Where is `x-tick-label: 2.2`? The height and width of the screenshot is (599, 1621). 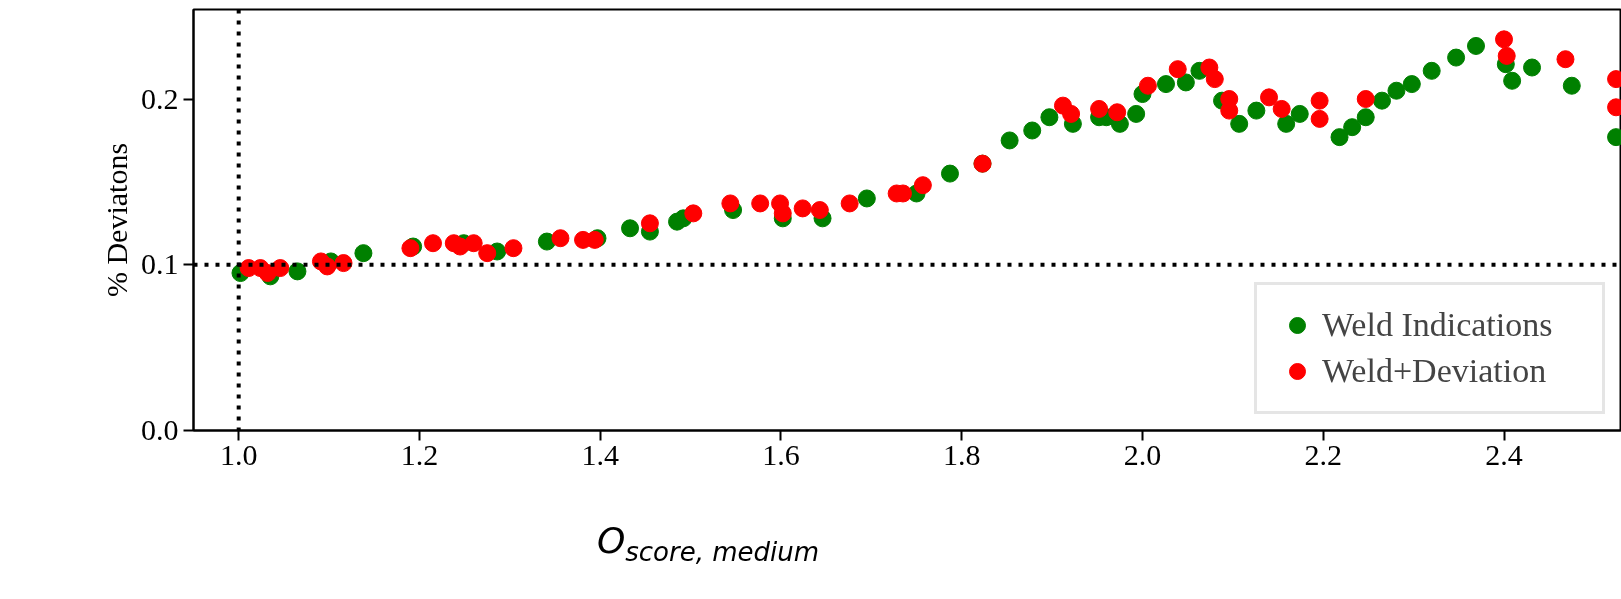
x-tick-label: 2.2 is located at coordinates (1323, 454).